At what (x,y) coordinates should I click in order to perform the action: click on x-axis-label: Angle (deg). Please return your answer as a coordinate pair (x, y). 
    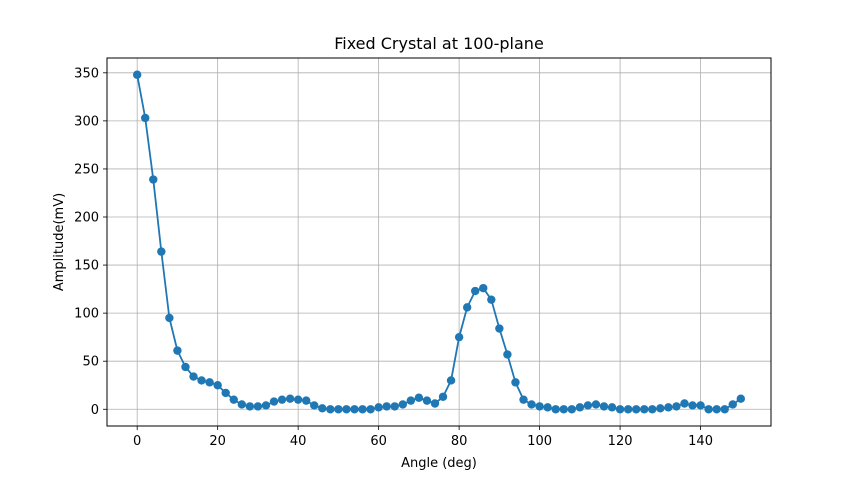
    Looking at the image, I should click on (439, 463).